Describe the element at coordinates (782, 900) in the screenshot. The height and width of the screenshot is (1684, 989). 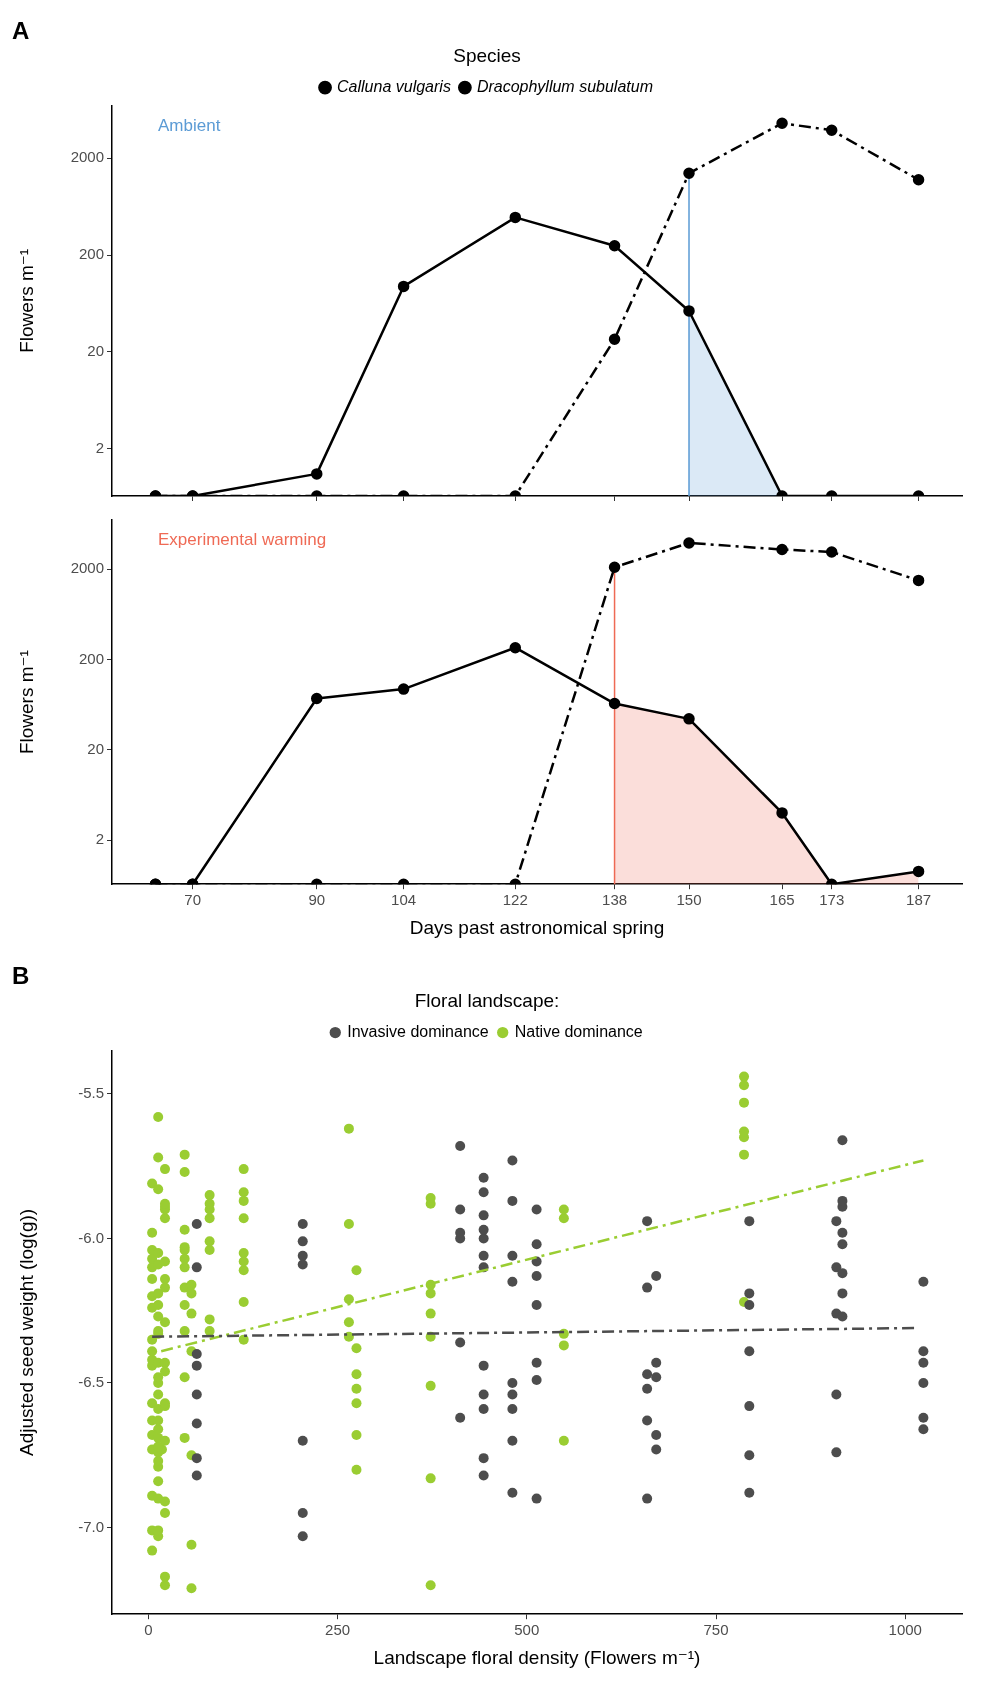
I see `x-tick-label: 165` at that location.